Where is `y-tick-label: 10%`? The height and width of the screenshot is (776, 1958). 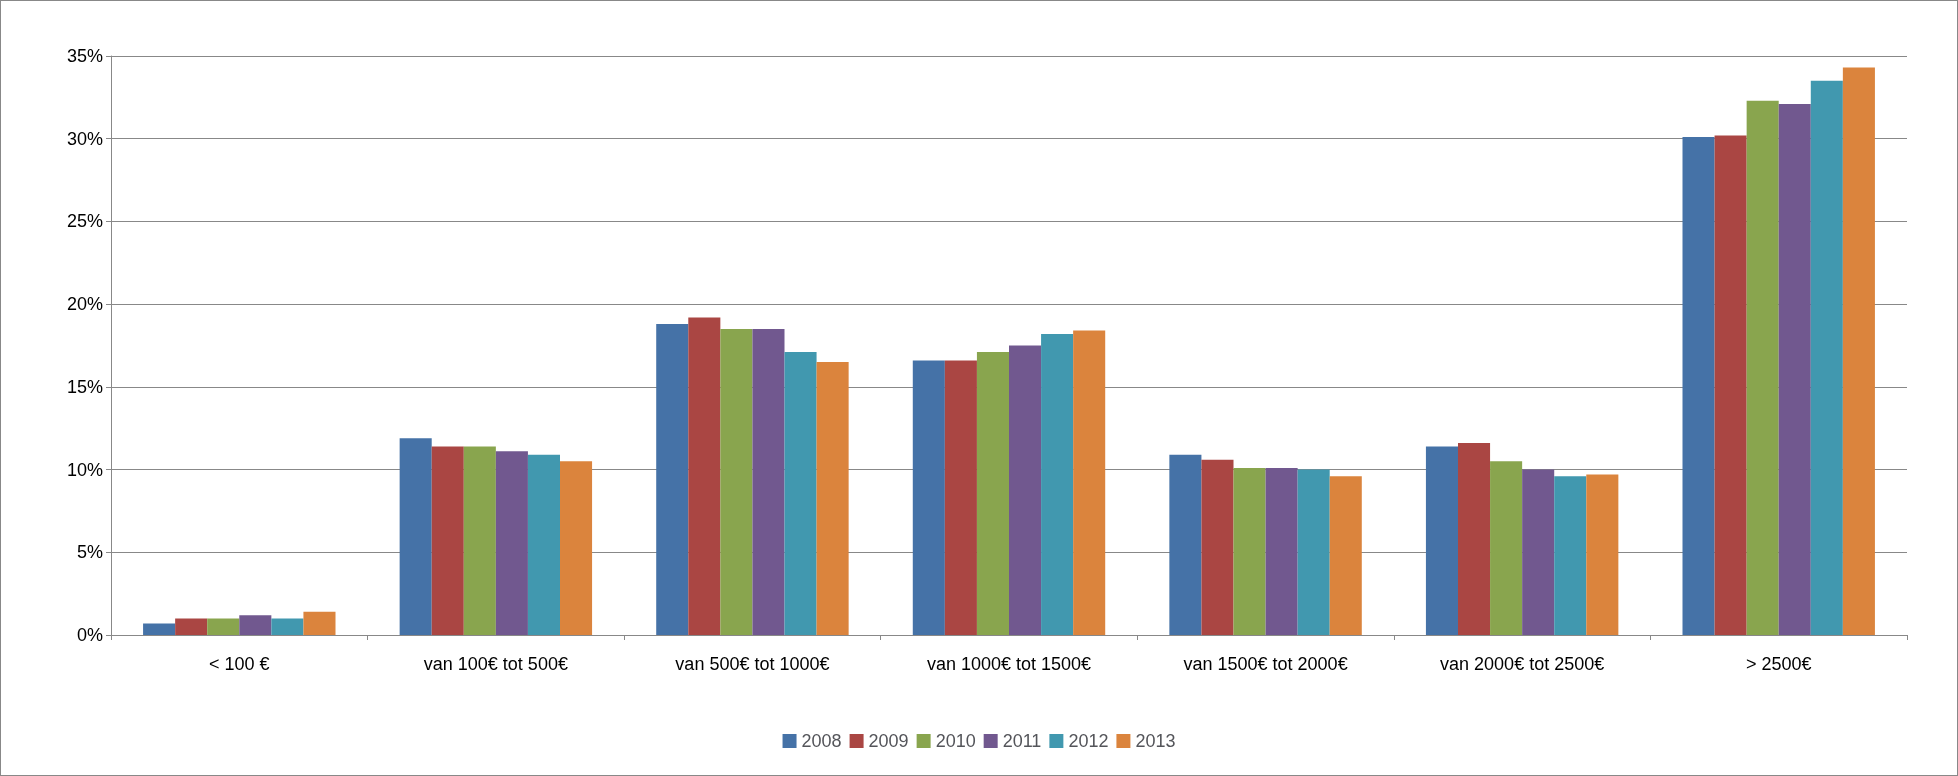
y-tick-label: 10% is located at coordinates (84, 469).